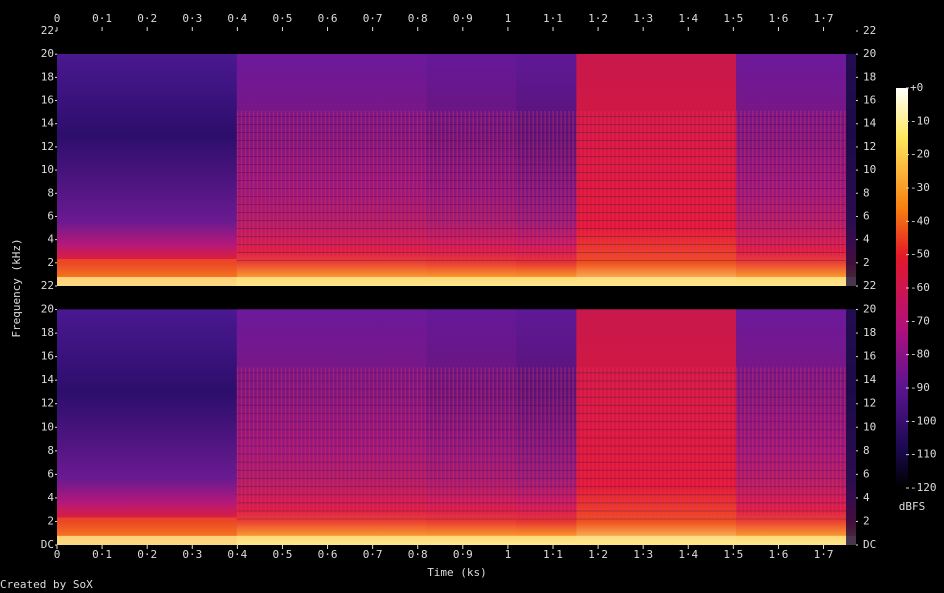 This screenshot has height=593, width=944. What do you see at coordinates (920, 220) in the screenshot?
I see `colorbar-tick-label: -40` at bounding box center [920, 220].